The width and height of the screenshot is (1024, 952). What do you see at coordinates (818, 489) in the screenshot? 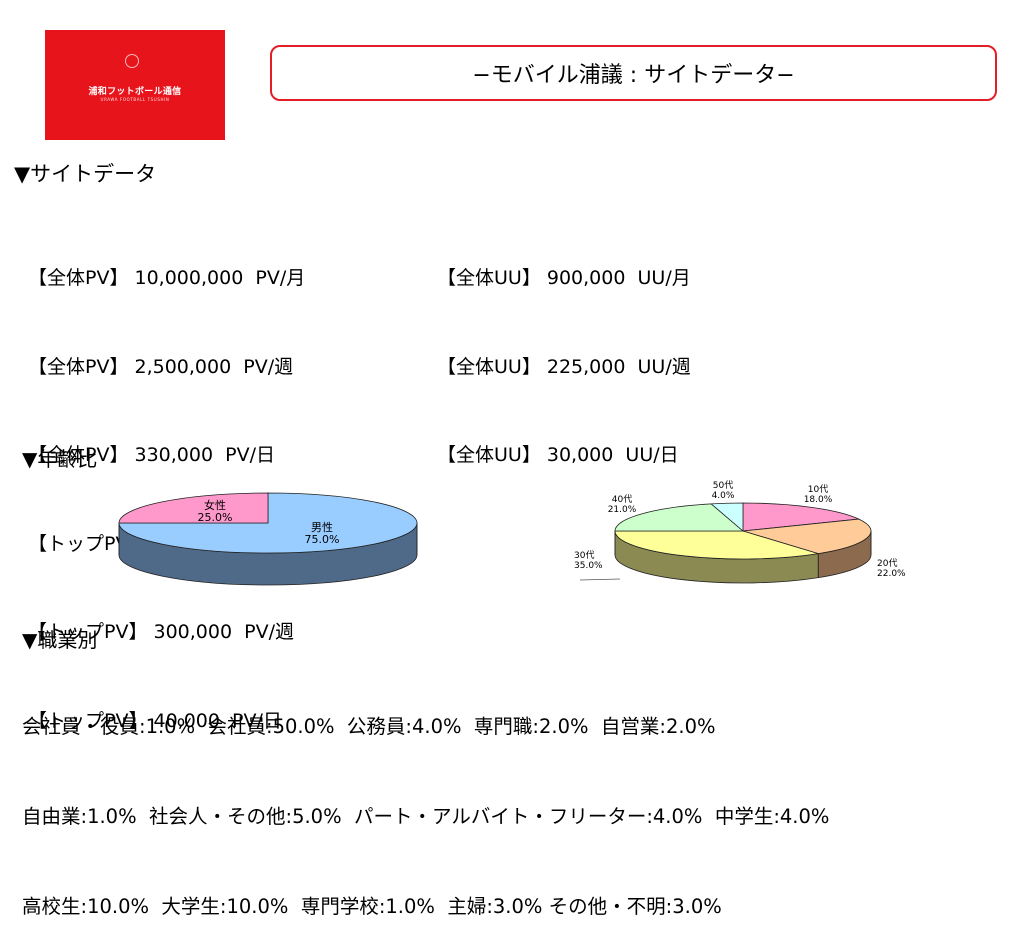
I see `pie-slice-label: 10代` at bounding box center [818, 489].